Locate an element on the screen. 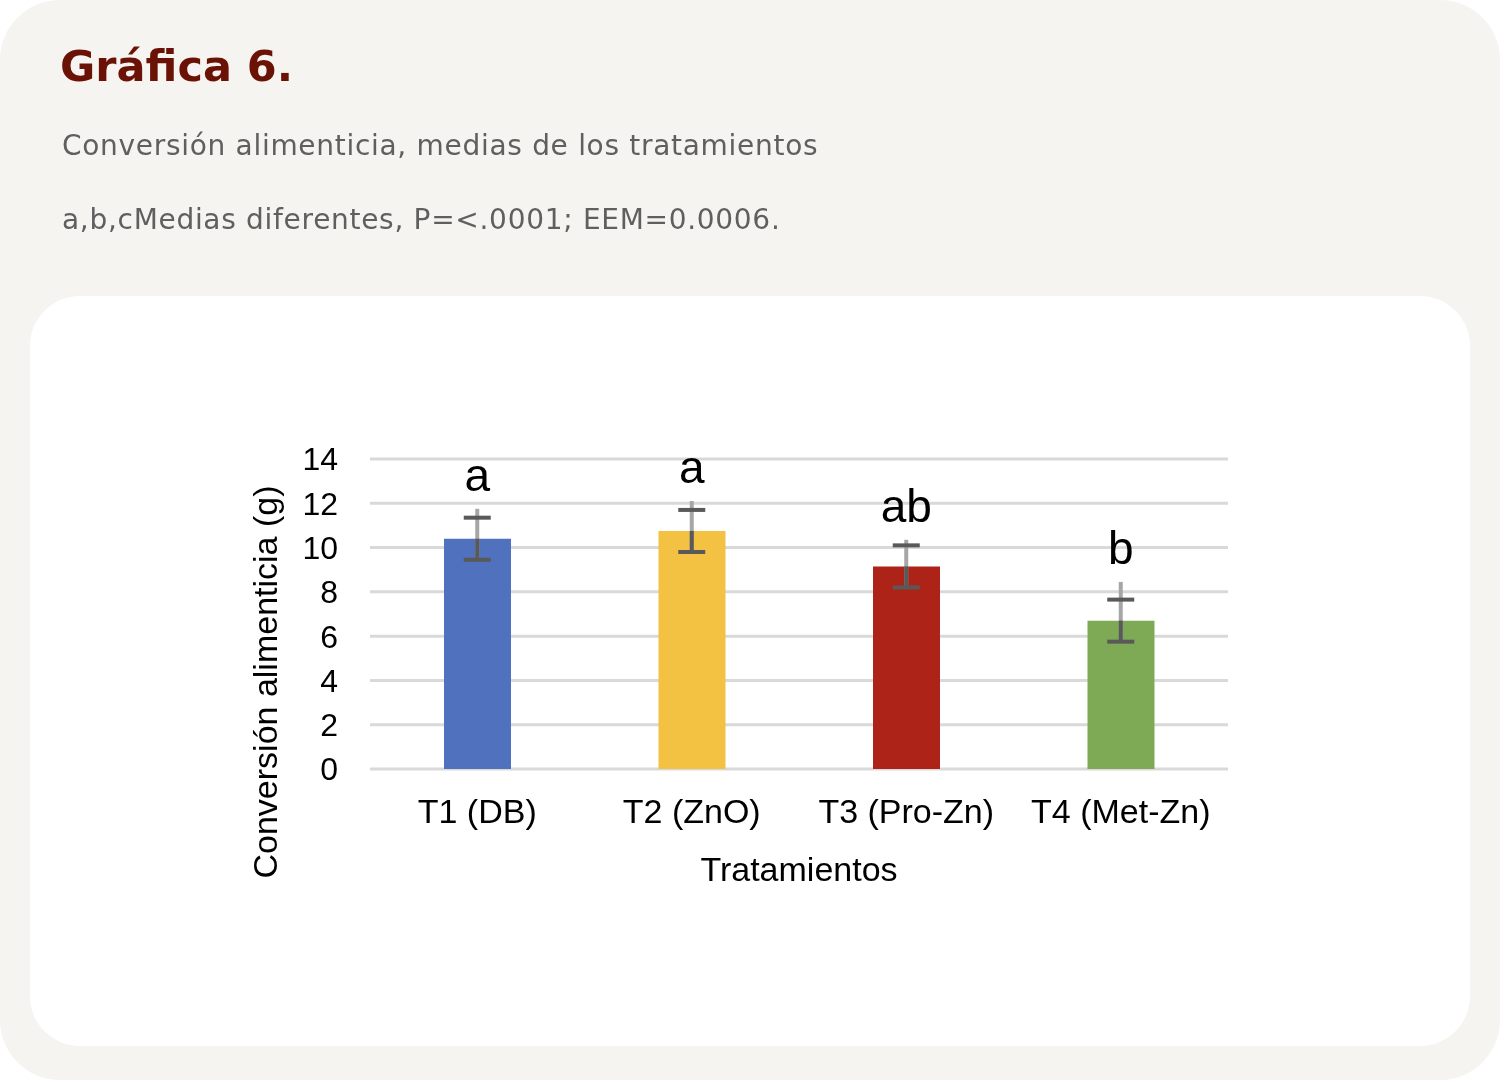  data-label: ab is located at coordinates (906, 505).